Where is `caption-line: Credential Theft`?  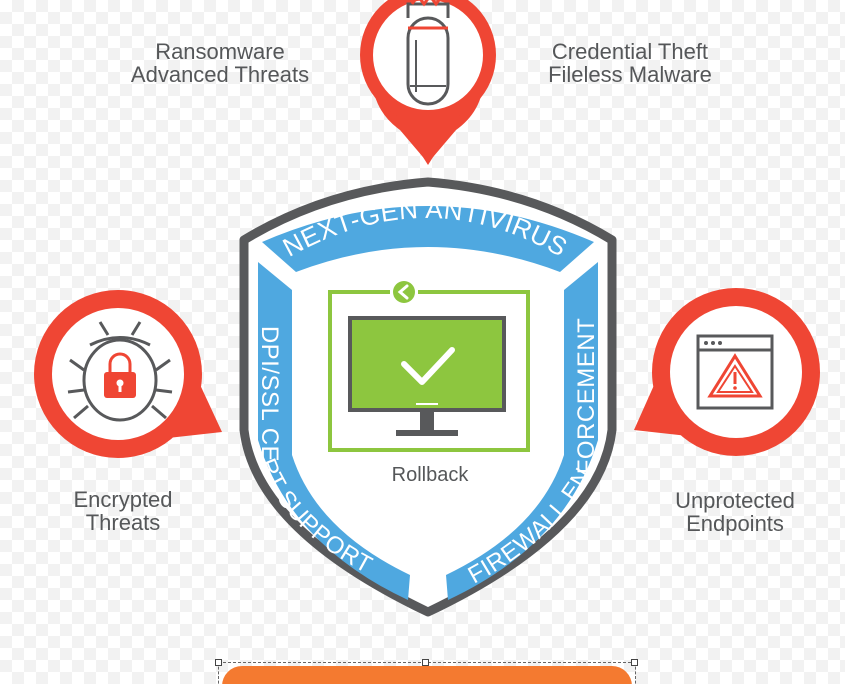 caption-line: Credential Theft is located at coordinates (630, 51).